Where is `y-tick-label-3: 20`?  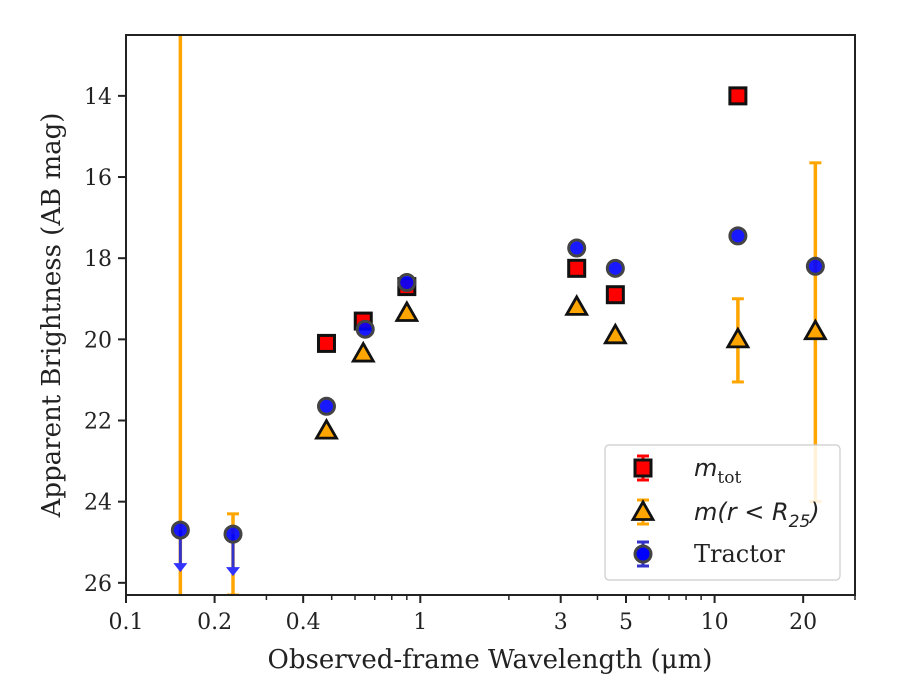 y-tick-label-3: 20 is located at coordinates (98, 340).